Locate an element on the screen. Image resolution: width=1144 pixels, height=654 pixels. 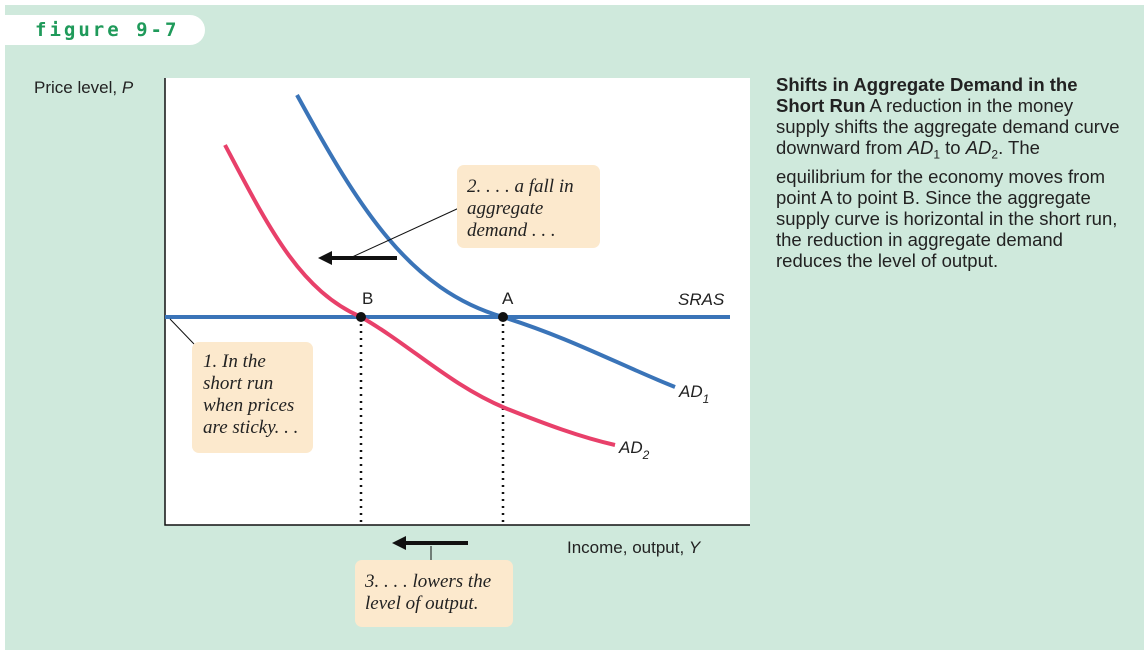
ad2-name: AD is located at coordinates (630, 447).